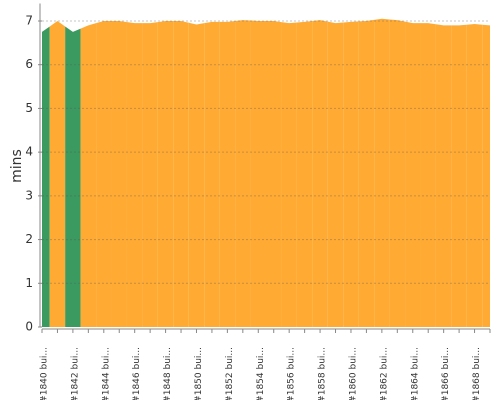 Image resolution: width=500 pixels, height=400 pixels. Describe the element at coordinates (29, 108) in the screenshot. I see `y-tick-label: 5` at that location.